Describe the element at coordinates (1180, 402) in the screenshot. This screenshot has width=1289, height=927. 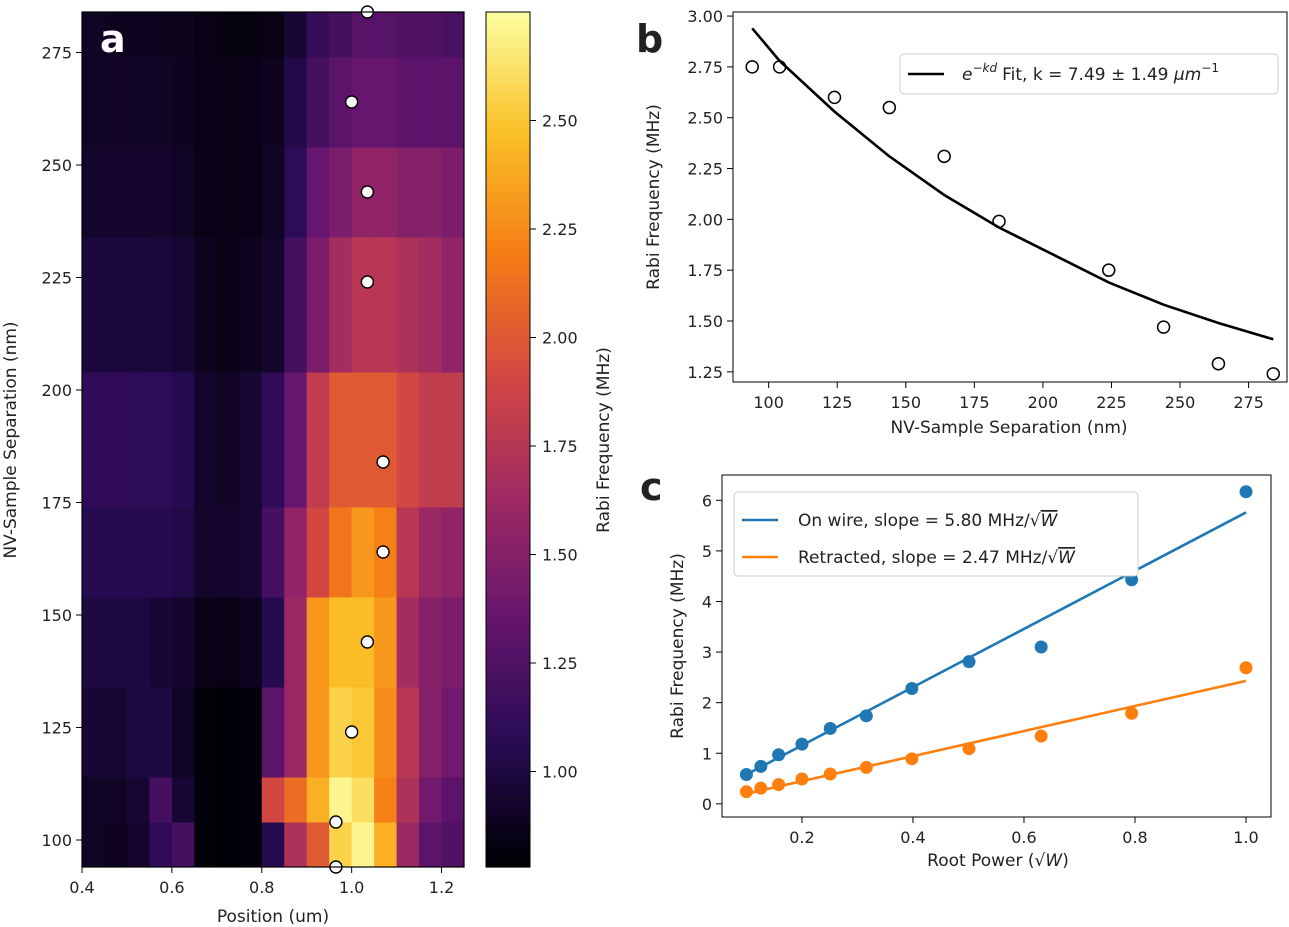
I see `x-tick-label: 250` at that location.